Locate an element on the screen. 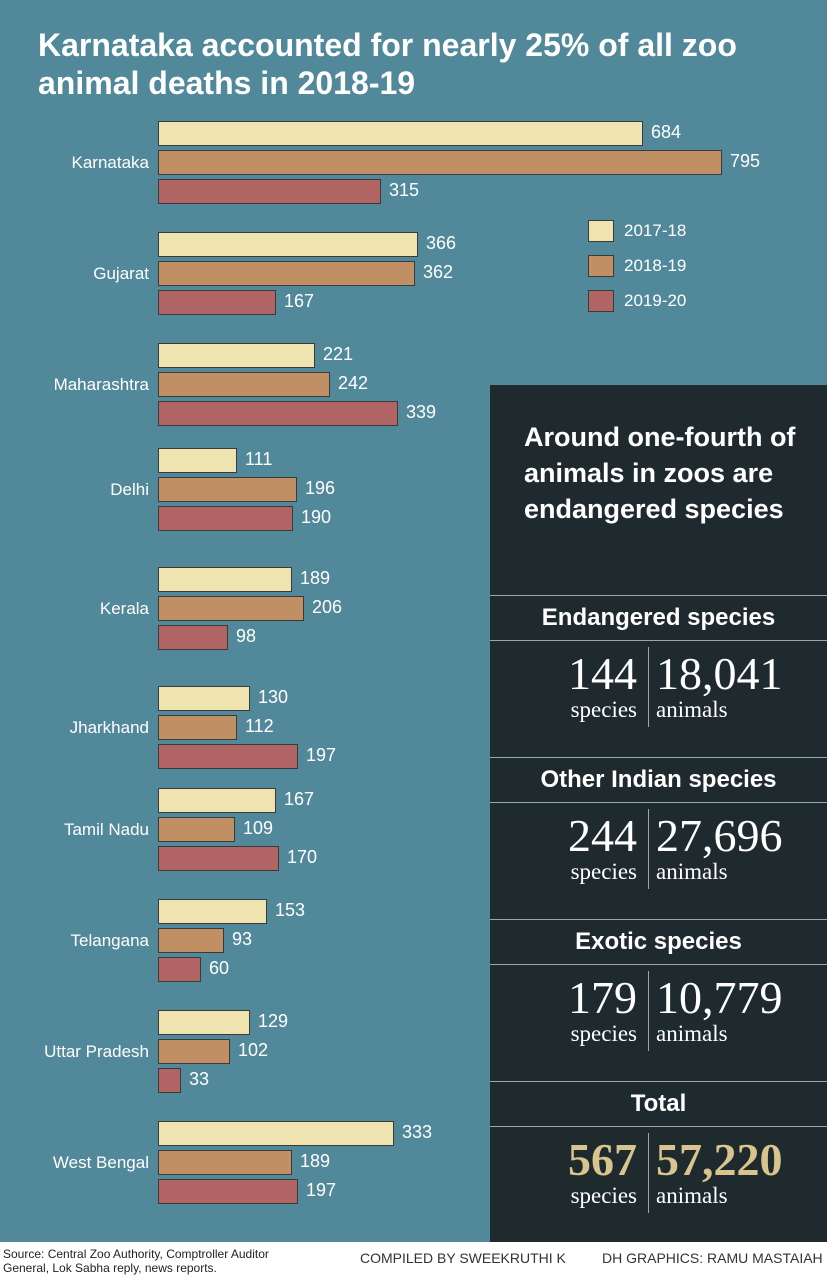  data-label: 153 is located at coordinates (290, 910).